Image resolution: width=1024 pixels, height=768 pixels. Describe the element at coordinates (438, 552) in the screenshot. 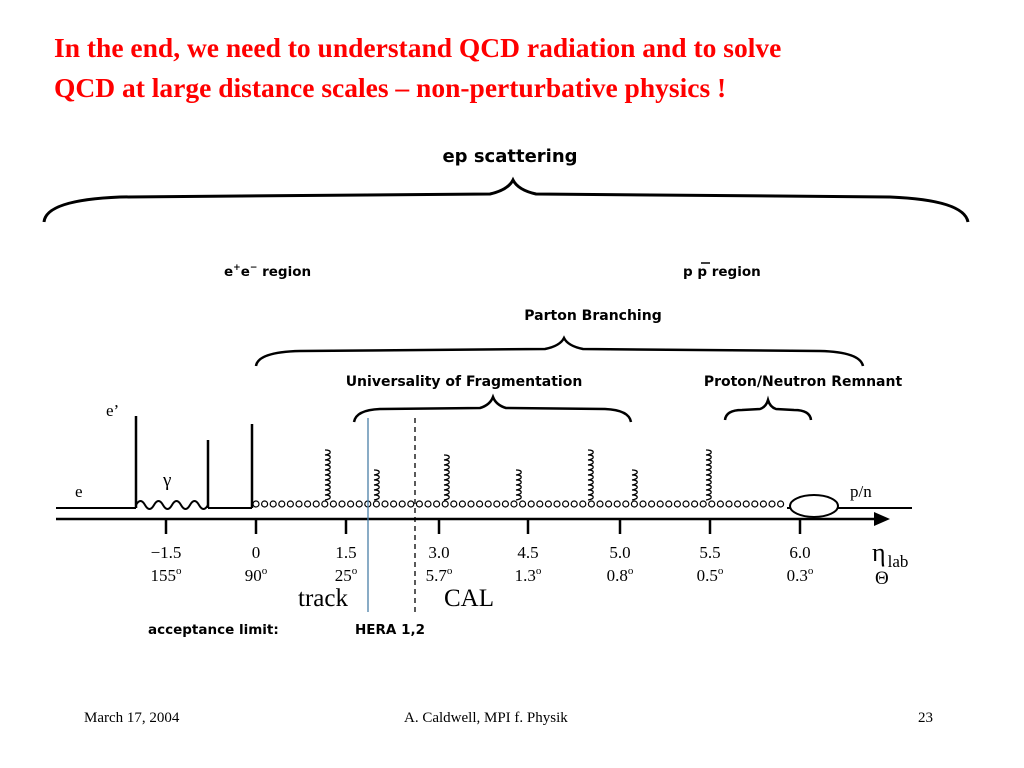

I see `tick-eta-label: 3.0` at that location.